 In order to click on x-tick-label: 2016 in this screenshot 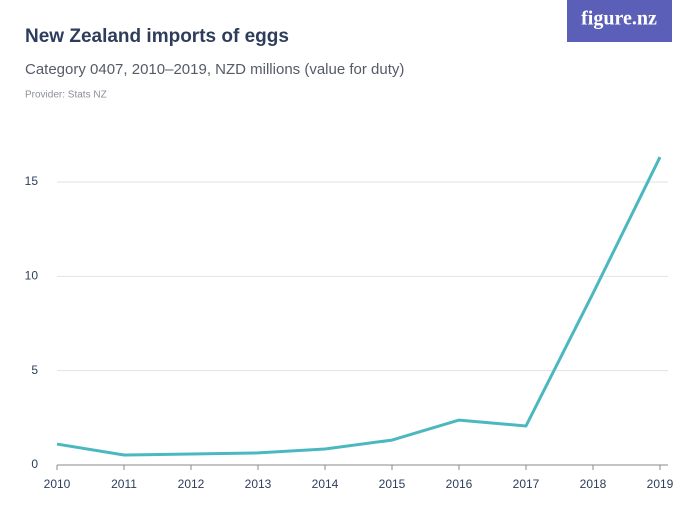, I will do `click(459, 484)`.